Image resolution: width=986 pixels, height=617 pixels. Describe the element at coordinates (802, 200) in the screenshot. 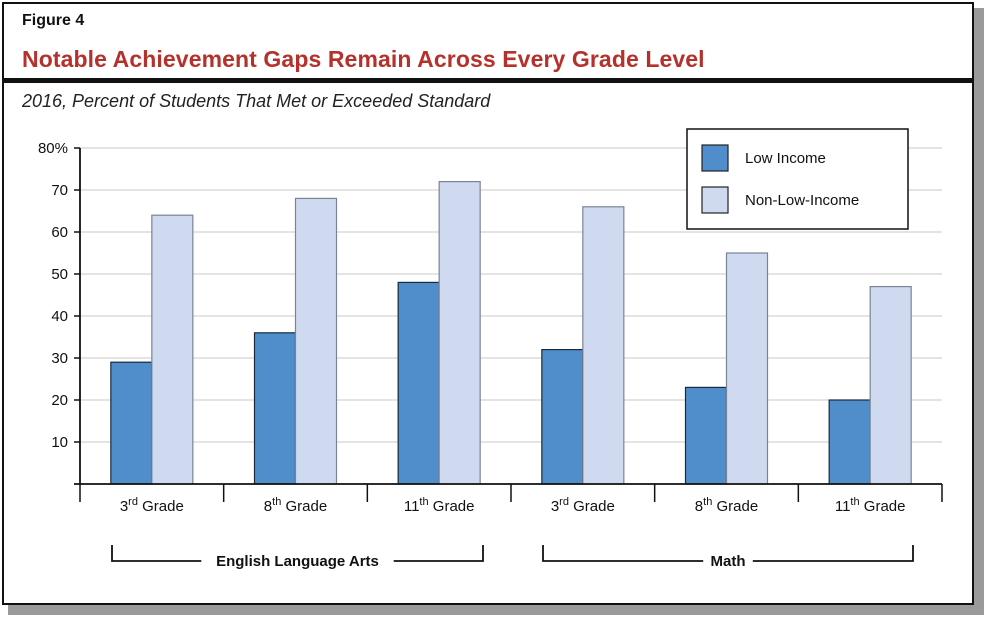

I see `legend-label-non-low-income: Non-Low-Income` at that location.